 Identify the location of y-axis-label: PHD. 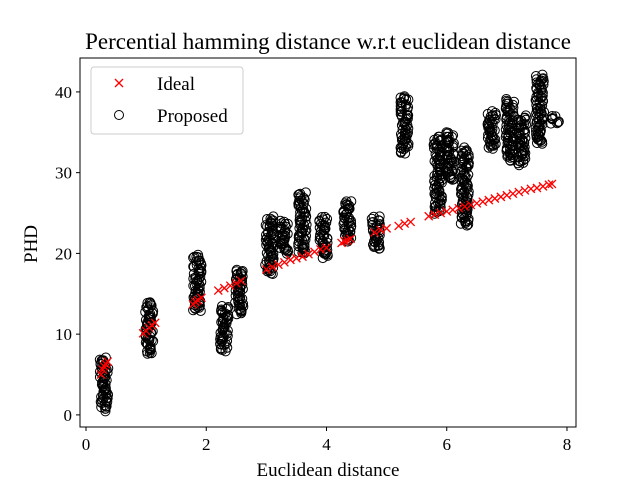
(31, 244).